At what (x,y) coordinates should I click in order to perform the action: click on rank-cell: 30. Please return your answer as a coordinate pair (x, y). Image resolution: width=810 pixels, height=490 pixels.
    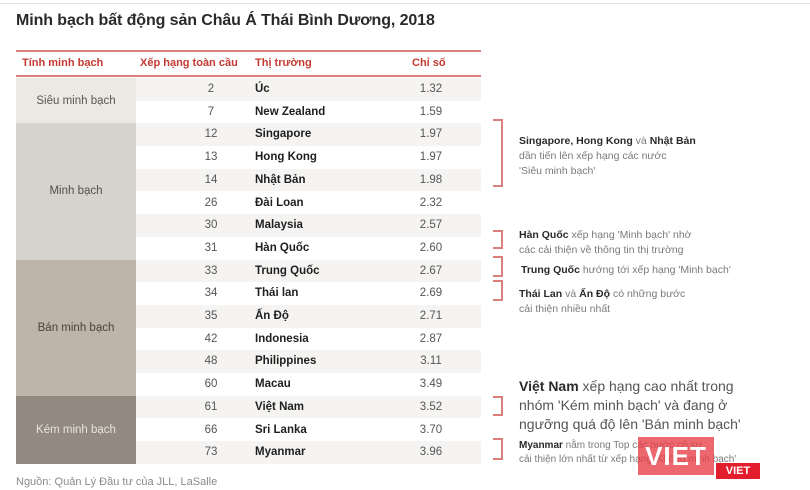
    Looking at the image, I should click on (211, 225).